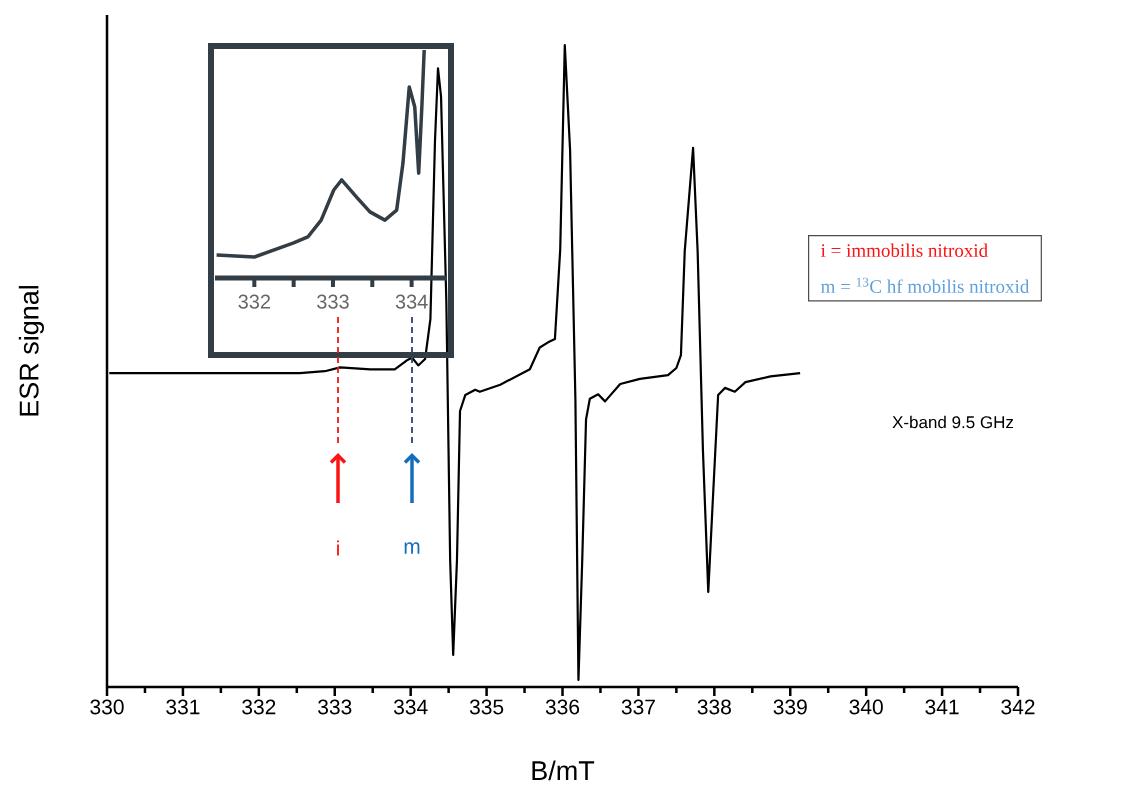  Describe the element at coordinates (562, 707) in the screenshot. I see `x-tick-label: 336` at that location.